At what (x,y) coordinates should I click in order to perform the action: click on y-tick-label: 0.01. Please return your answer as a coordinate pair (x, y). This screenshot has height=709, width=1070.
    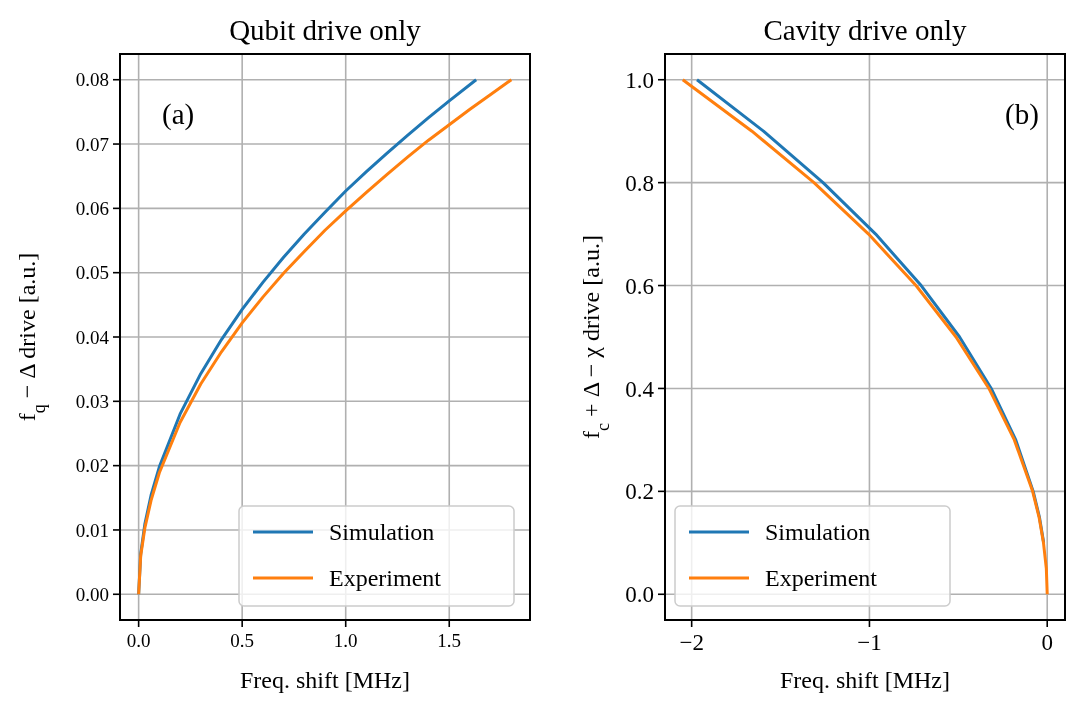
    Looking at the image, I should click on (92, 530).